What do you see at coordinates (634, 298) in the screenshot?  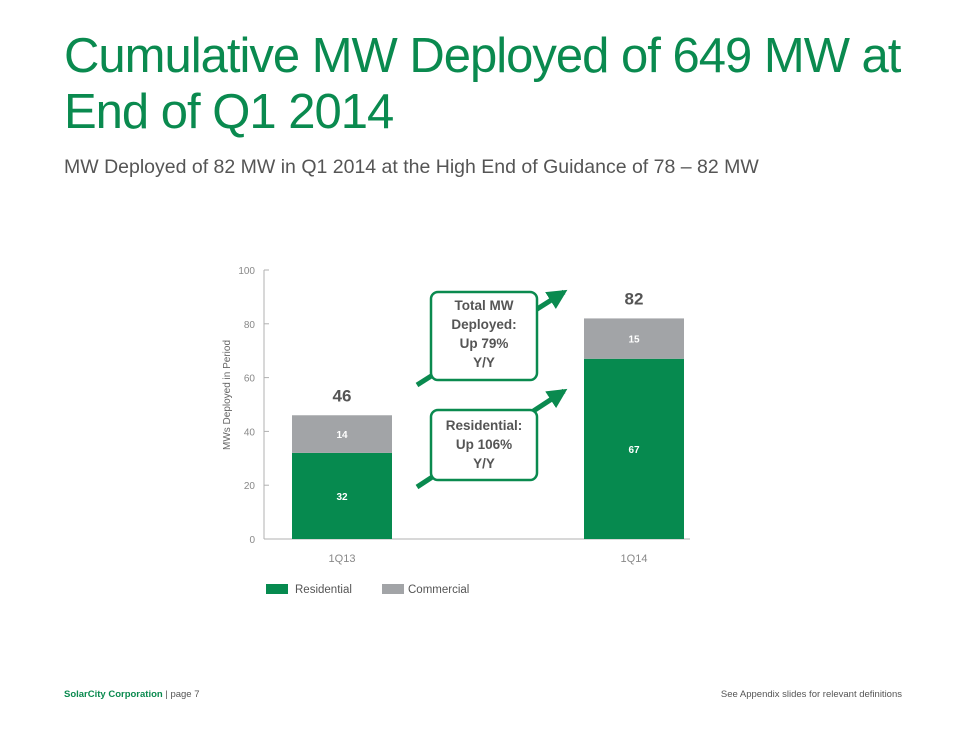 I see `bar-total-label: 82` at bounding box center [634, 298].